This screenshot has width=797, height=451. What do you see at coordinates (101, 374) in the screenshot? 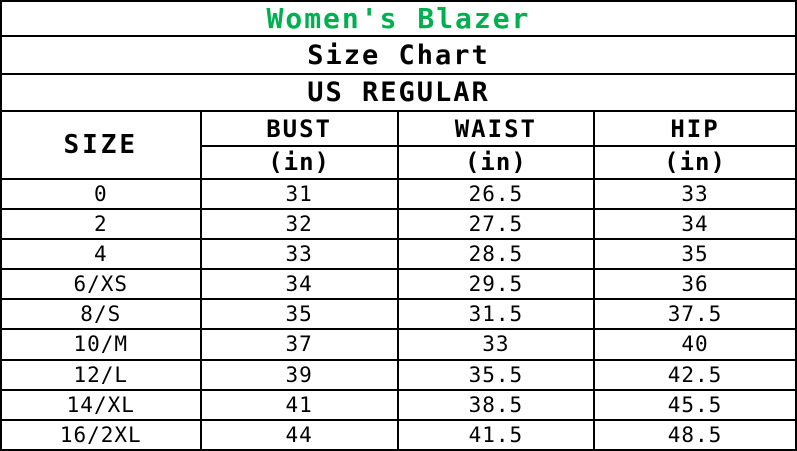
I see `size-cell: 12/L` at bounding box center [101, 374].